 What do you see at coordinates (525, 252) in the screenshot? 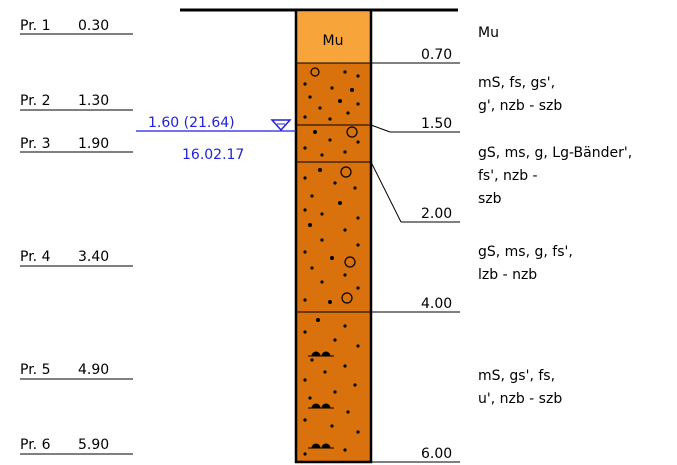
I see `layer-description-line: gS, ms, g, fs',` at bounding box center [525, 252].